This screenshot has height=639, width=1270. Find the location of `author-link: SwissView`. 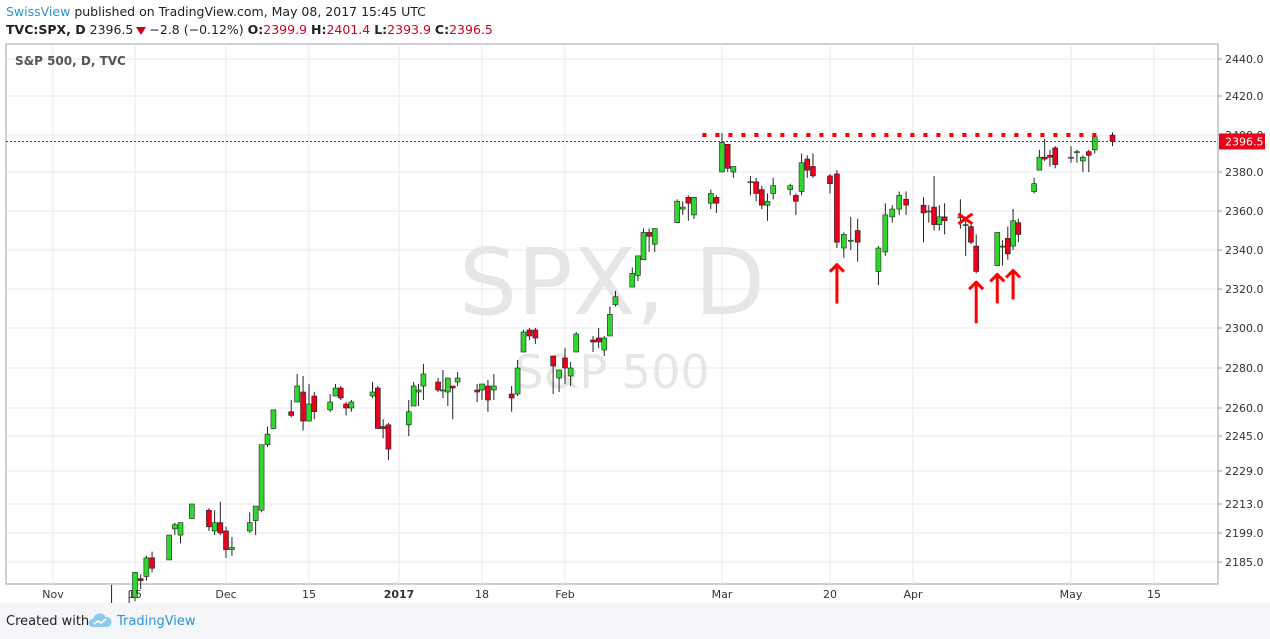

author-link: SwissView is located at coordinates (38, 11).